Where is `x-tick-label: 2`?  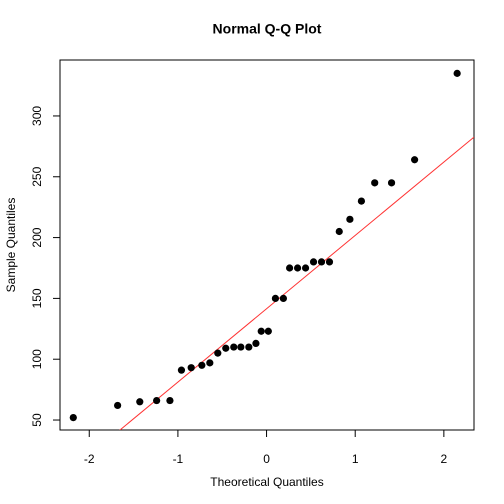 x-tick-label: 2 is located at coordinates (444, 459).